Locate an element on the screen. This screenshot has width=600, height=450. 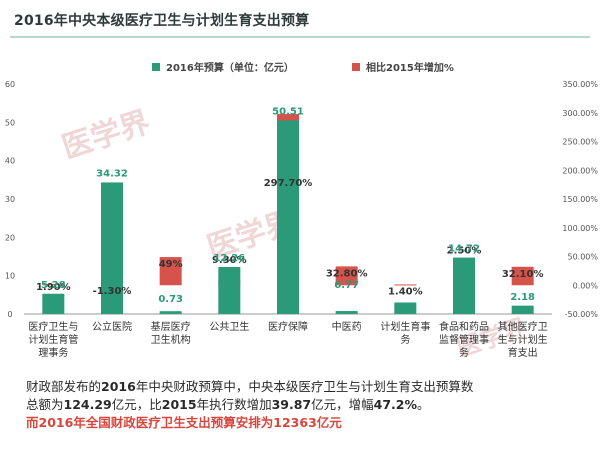
footnote-year: 2015 is located at coordinates (179, 404).